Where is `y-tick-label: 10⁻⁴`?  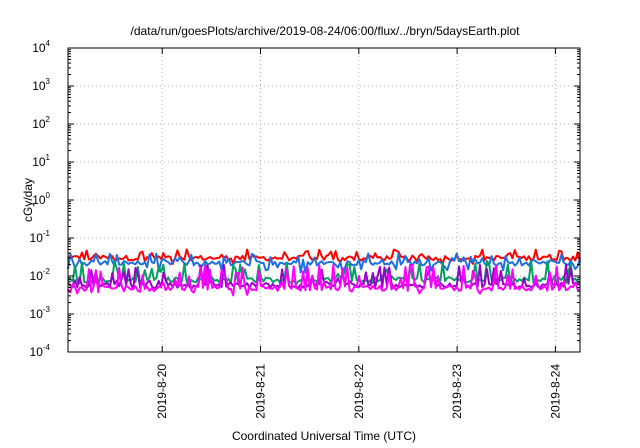 y-tick-label: 10⁻⁴ is located at coordinates (40, 351).